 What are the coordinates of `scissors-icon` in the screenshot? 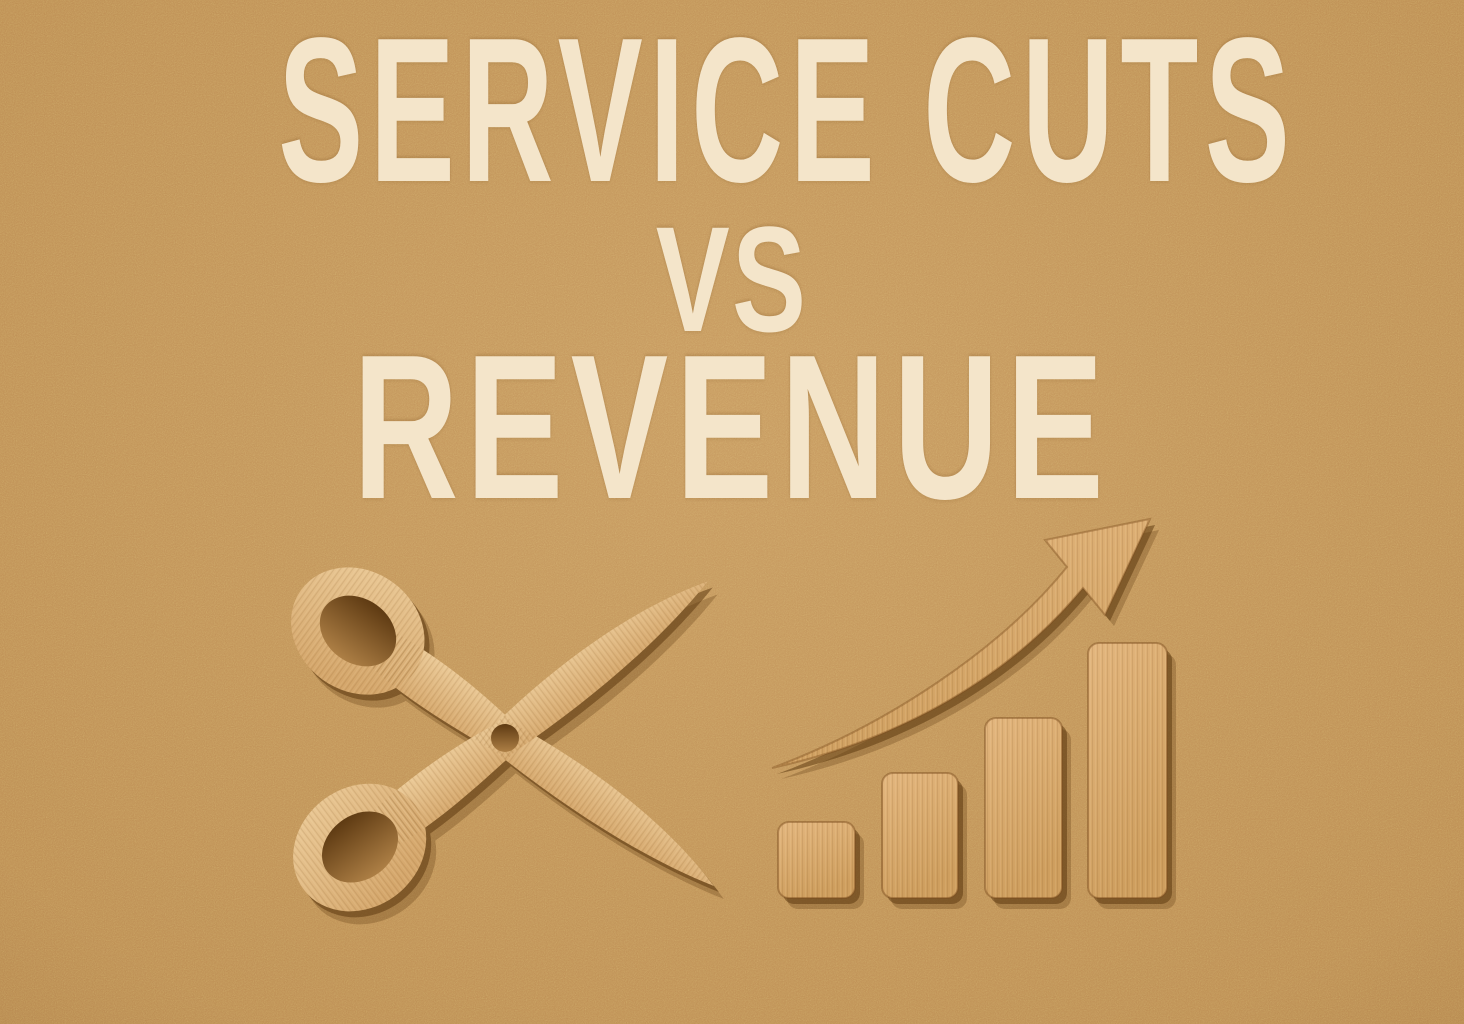 It's located at (512, 743).